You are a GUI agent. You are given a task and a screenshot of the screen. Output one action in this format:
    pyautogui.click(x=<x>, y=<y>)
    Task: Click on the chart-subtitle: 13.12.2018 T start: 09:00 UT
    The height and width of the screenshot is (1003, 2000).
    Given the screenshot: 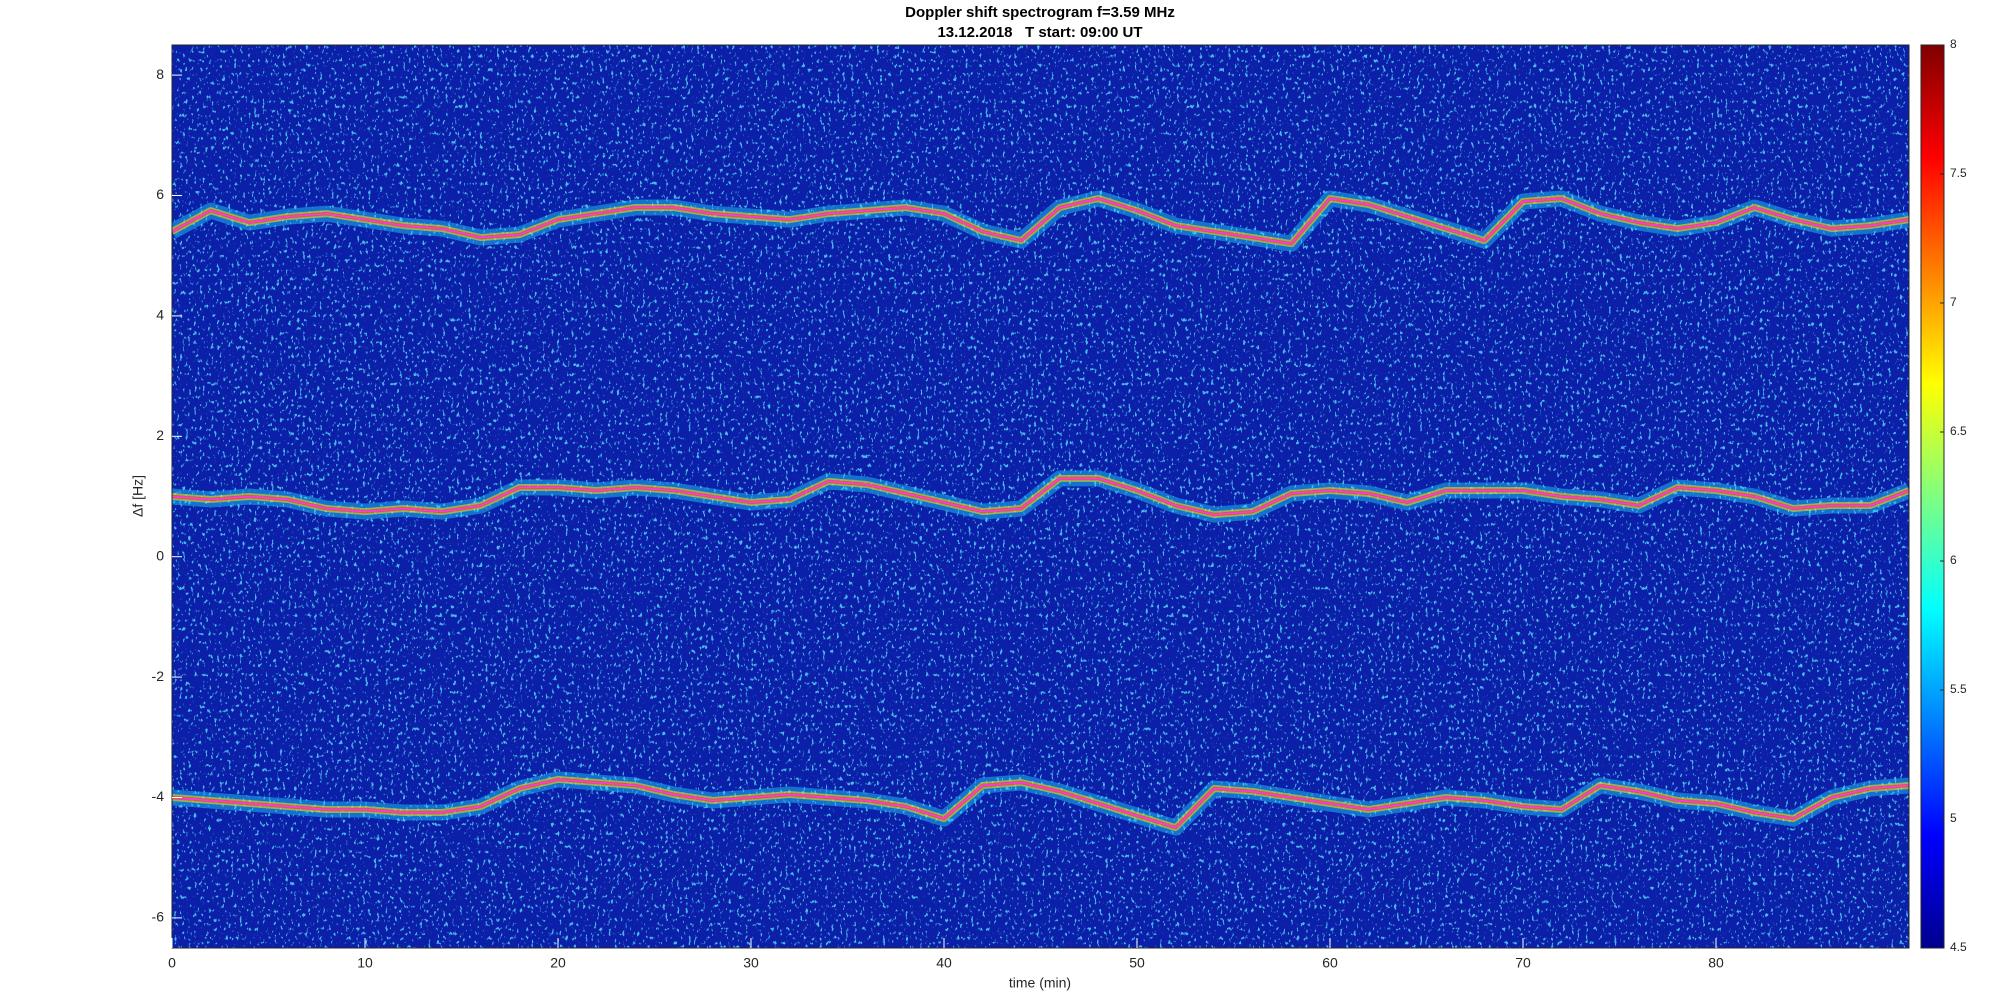 What is the action you would take?
    pyautogui.click(x=1039, y=32)
    